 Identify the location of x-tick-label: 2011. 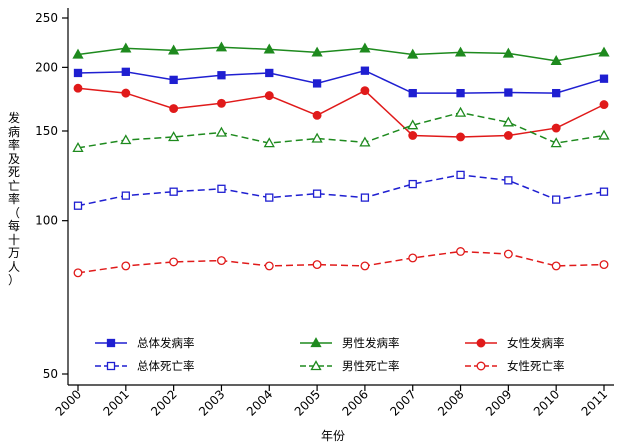
(594, 402).